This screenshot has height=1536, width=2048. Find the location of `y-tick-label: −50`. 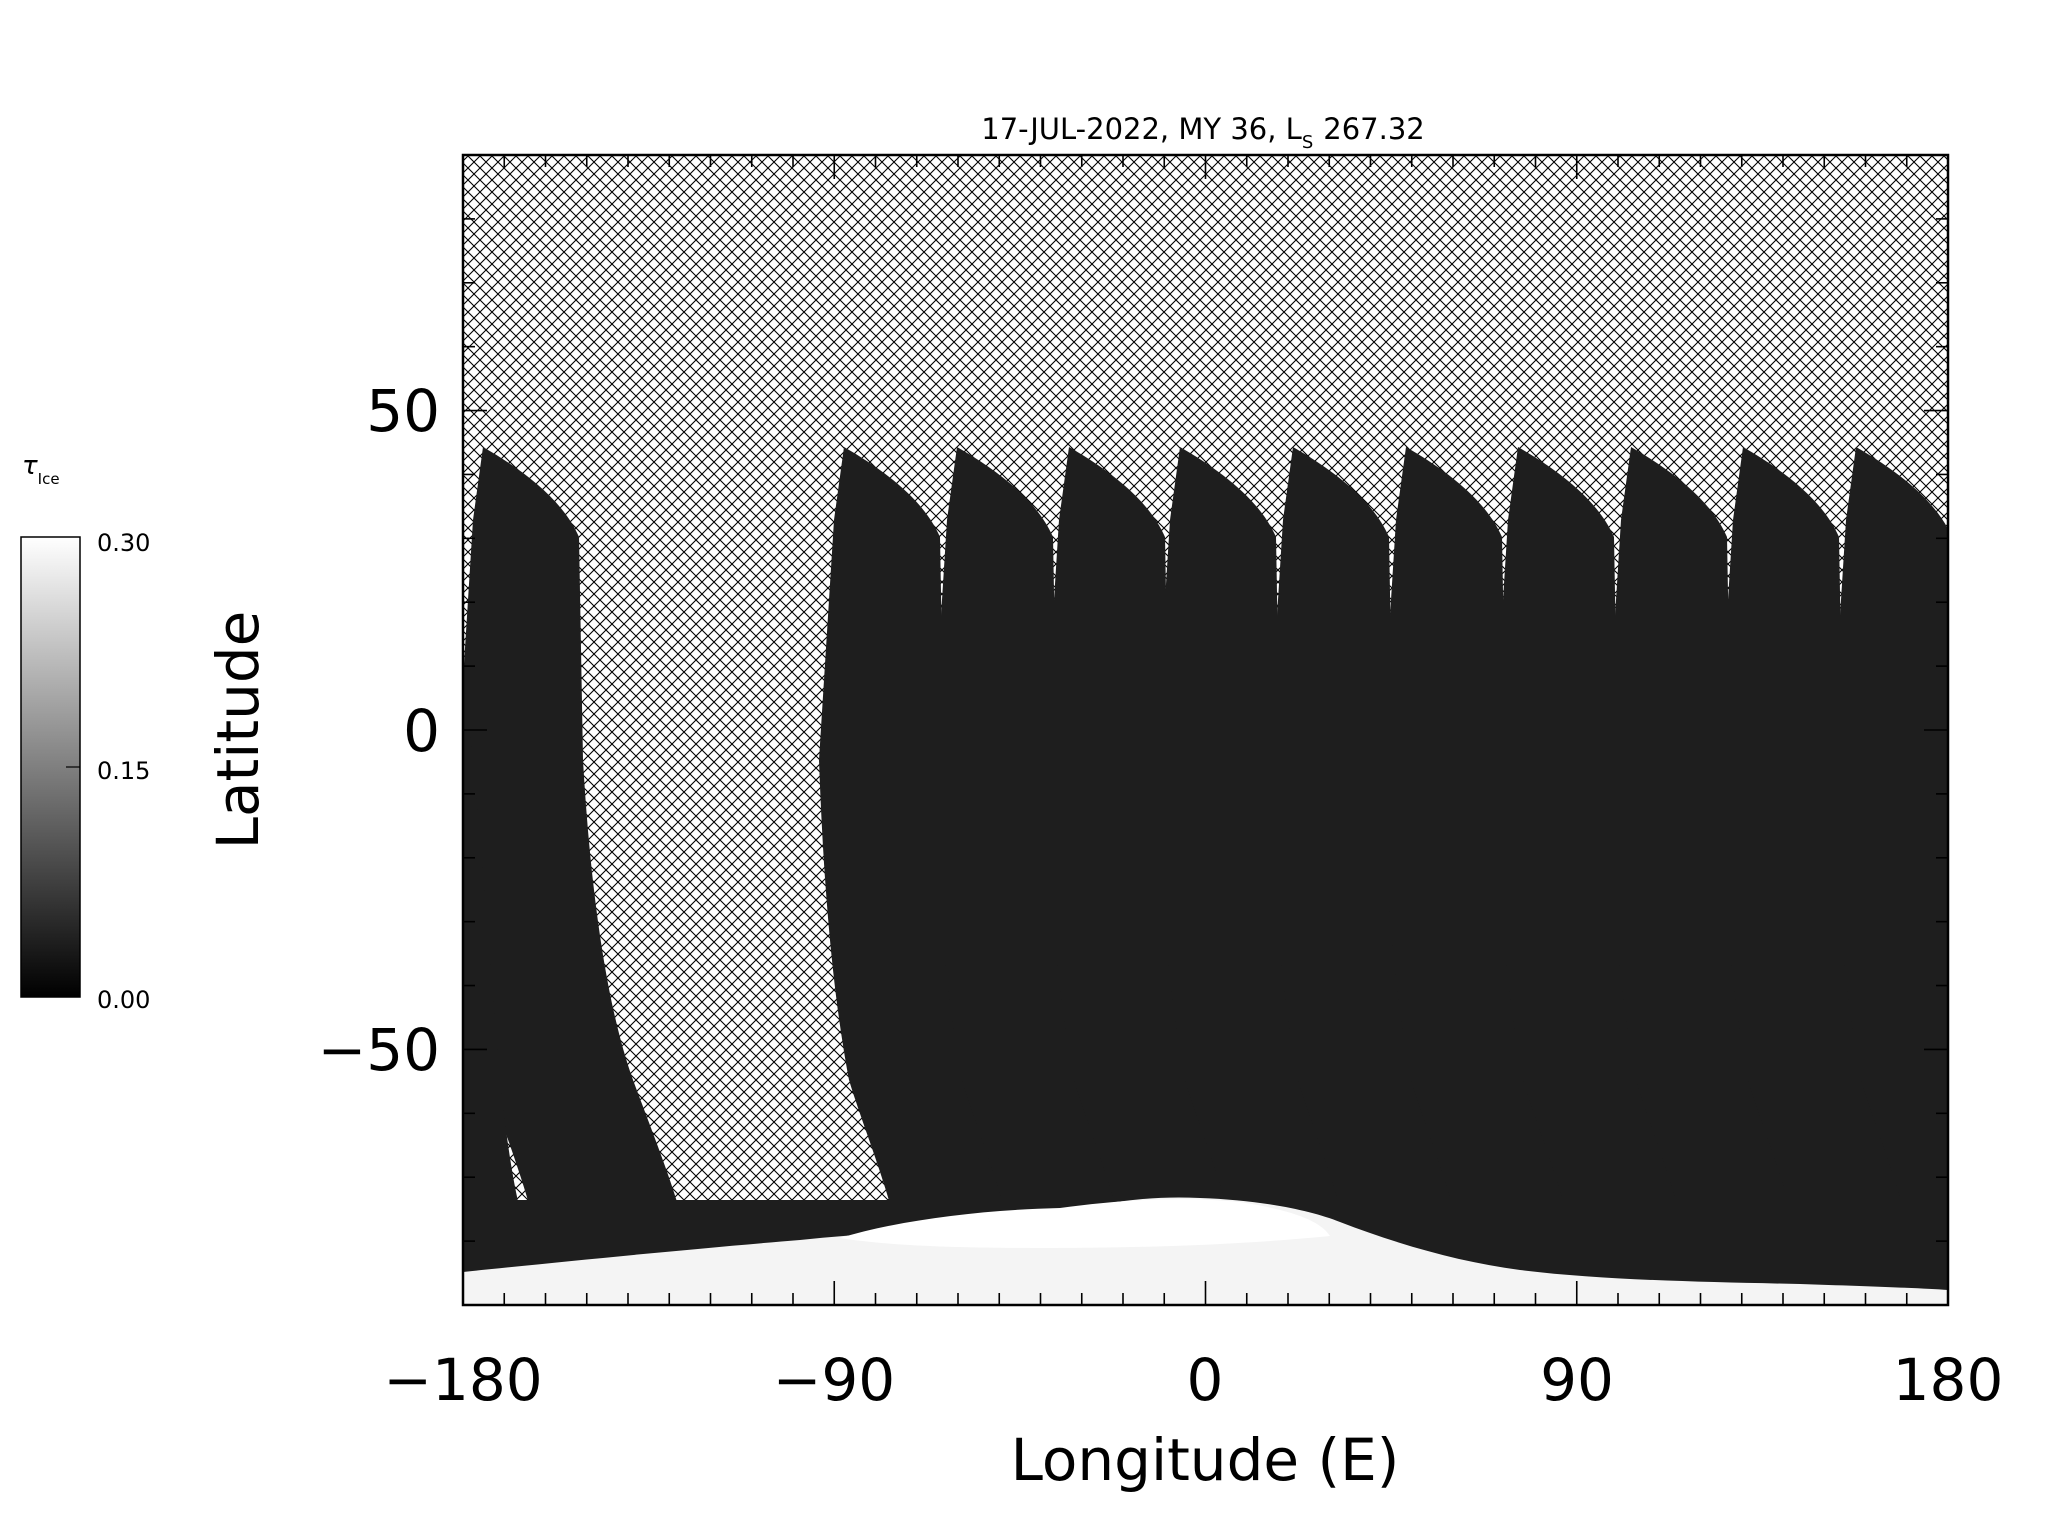

y-tick-label: −50 is located at coordinates (379, 1050).